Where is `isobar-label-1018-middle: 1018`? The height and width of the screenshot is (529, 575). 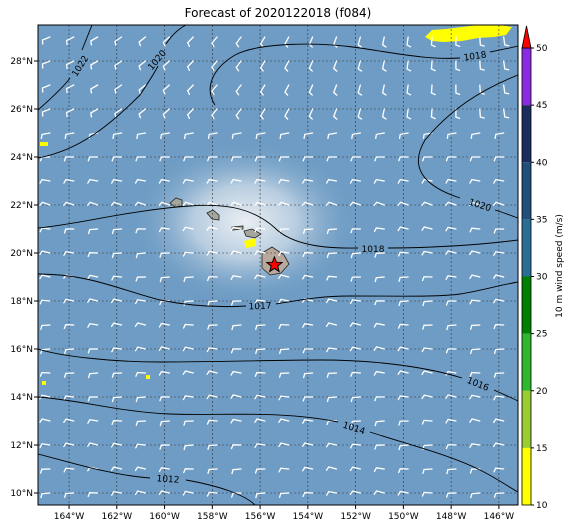 isobar-label-1018-middle: 1018 is located at coordinates (373, 250).